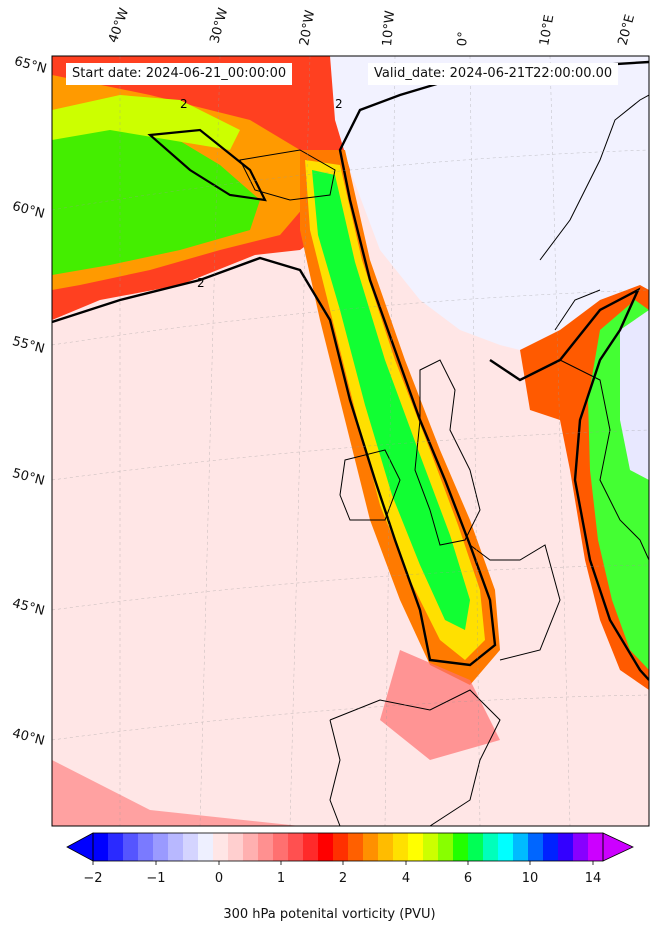 The height and width of the screenshot is (936, 659). Describe the element at coordinates (176, 793) in the screenshot. I see `southern-arc` at that location.